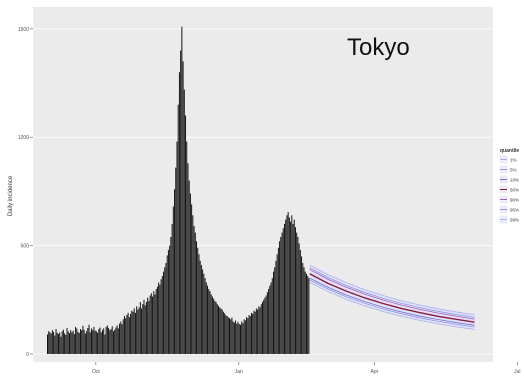  I want to click on forecast-lines, so click(392, 297).